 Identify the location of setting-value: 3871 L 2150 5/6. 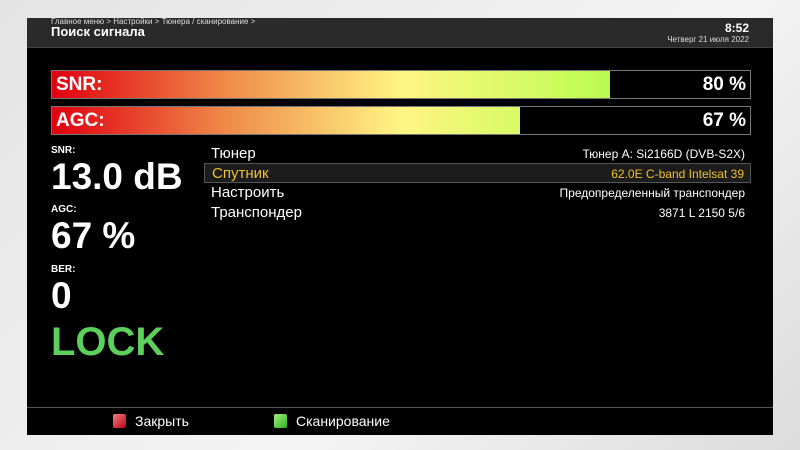
(701, 213).